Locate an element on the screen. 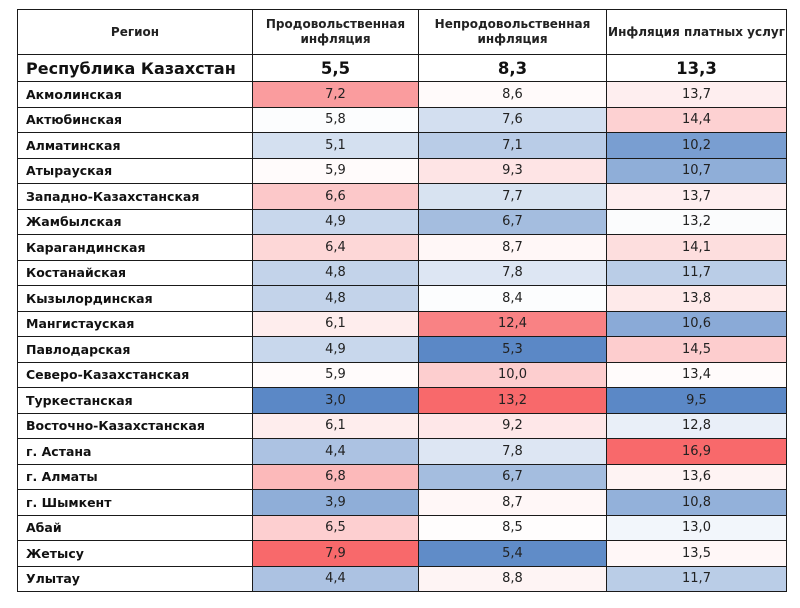 This screenshot has height=608, width=800. nonfood-inflation-cell: 9,3 is located at coordinates (512, 170).